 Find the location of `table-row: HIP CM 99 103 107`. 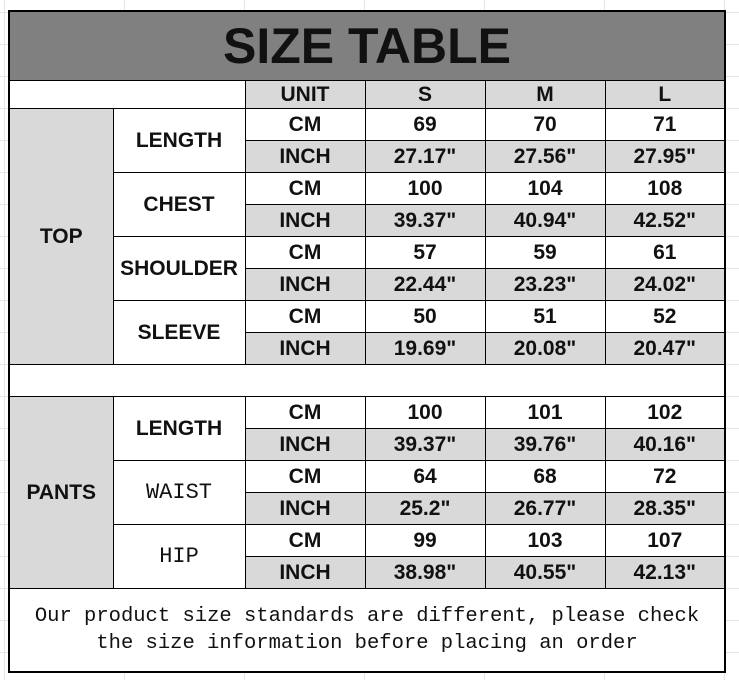

table-row: HIP CM 99 103 107 is located at coordinates (367, 556).